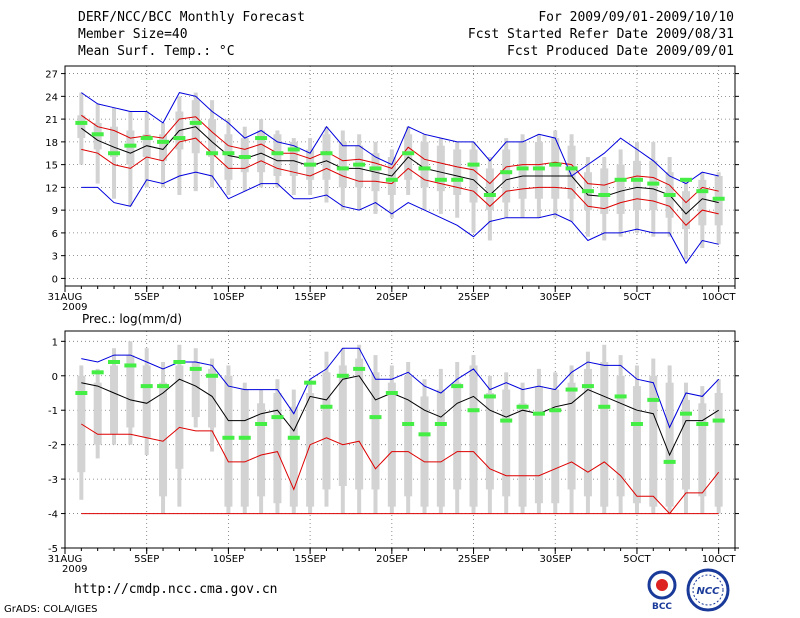  Describe the element at coordinates (146, 297) in the screenshot. I see `temp-xtick-label: 5SEP` at that location.